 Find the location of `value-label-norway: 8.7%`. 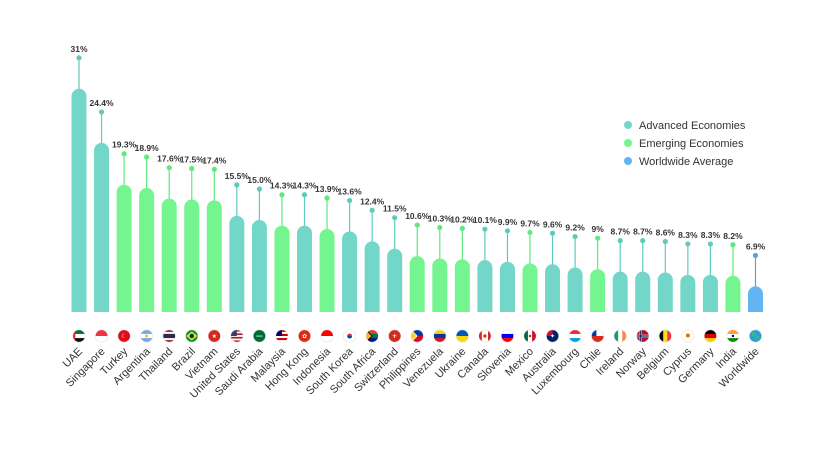

value-label-norway: 8.7% is located at coordinates (643, 232).